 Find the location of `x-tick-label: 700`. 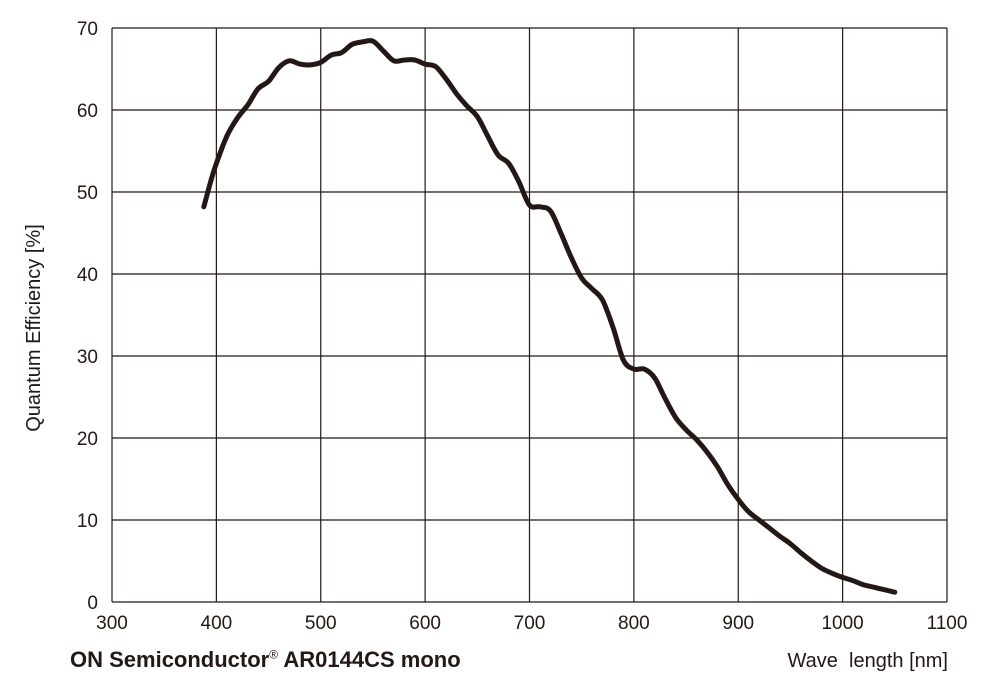

x-tick-label: 700 is located at coordinates (530, 623).